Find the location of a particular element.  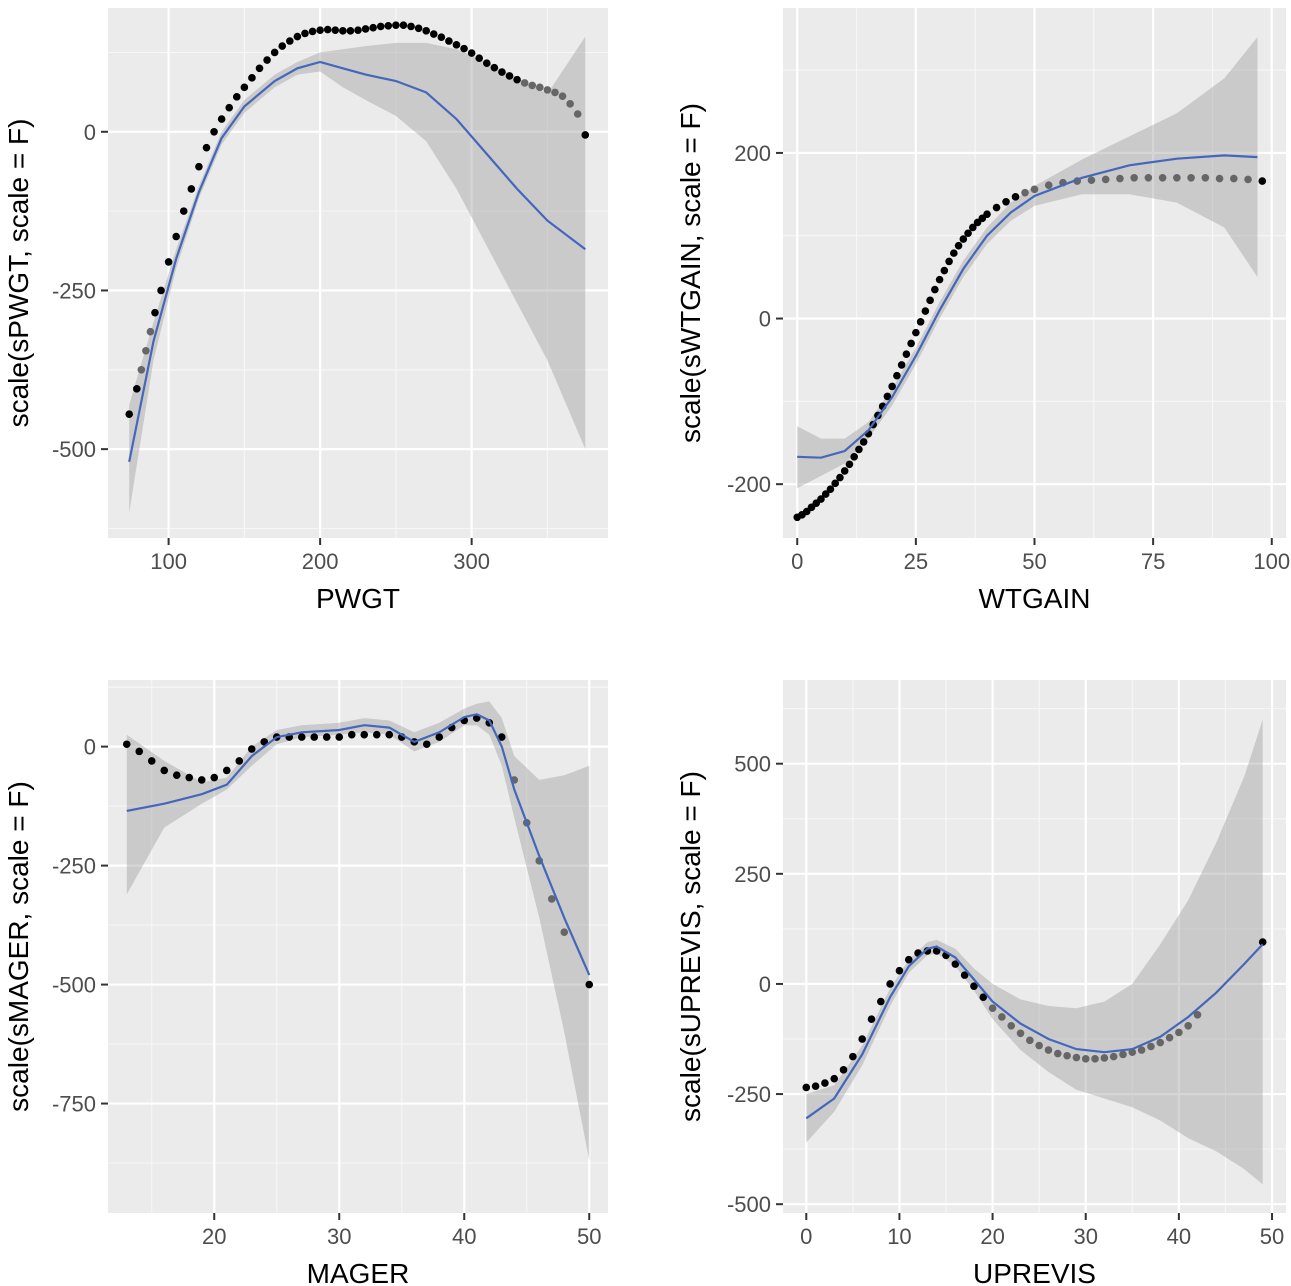

x-tick-label: 20 is located at coordinates (214, 1236).